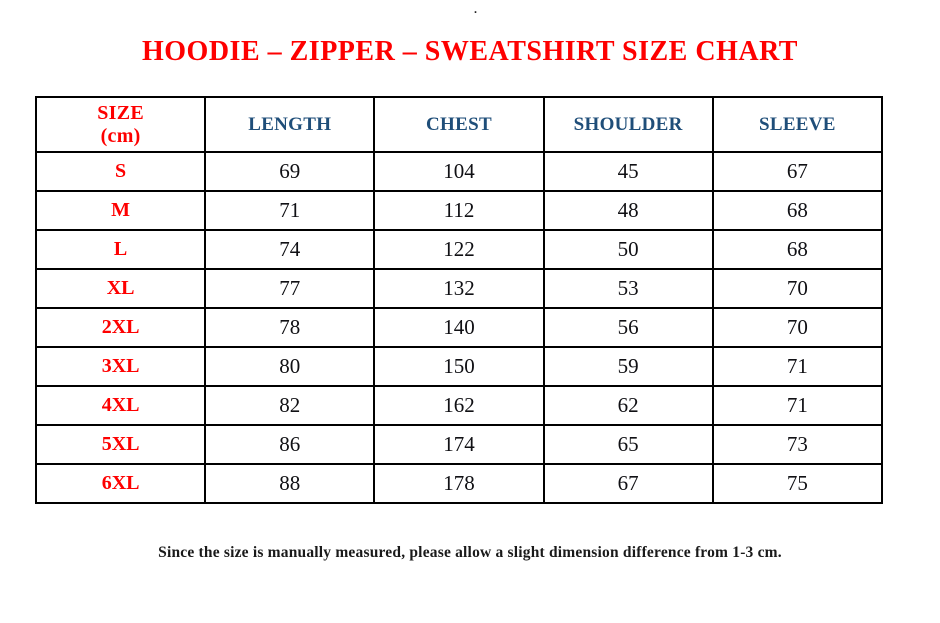 The height and width of the screenshot is (623, 940). I want to click on measurement-cell: 56, so click(628, 327).